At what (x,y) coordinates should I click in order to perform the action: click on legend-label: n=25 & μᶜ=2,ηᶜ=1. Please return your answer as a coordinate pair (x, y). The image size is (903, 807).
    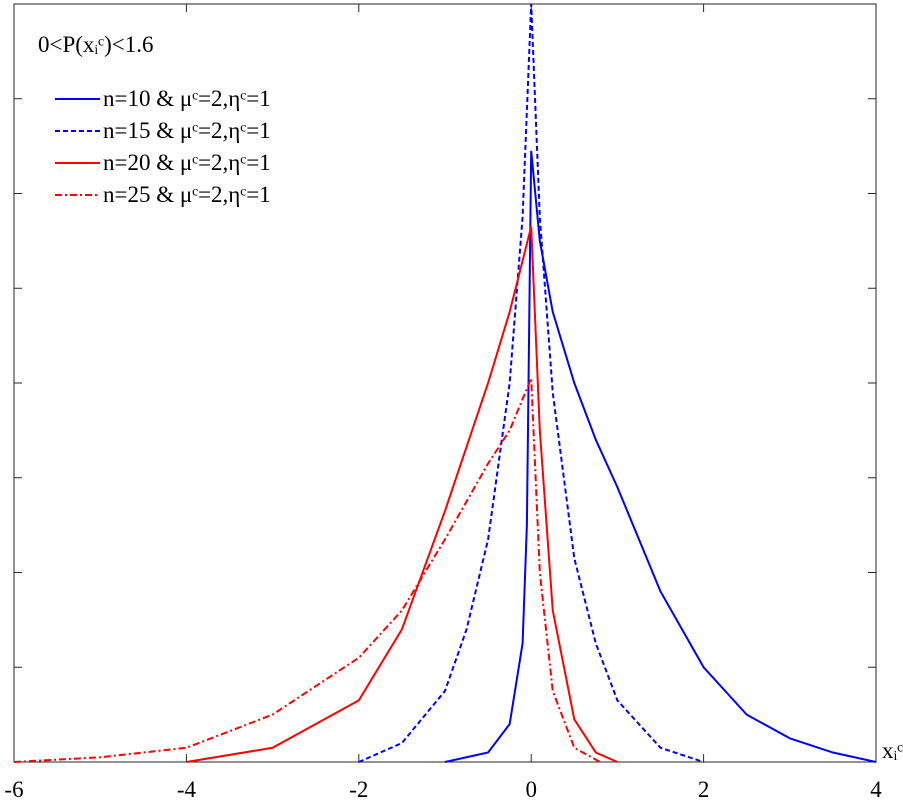
    Looking at the image, I should click on (187, 194).